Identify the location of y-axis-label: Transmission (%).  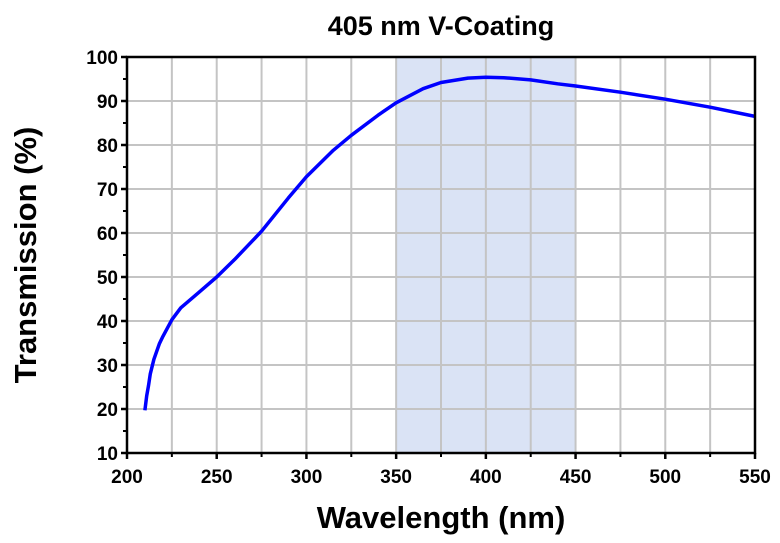
(25, 255).